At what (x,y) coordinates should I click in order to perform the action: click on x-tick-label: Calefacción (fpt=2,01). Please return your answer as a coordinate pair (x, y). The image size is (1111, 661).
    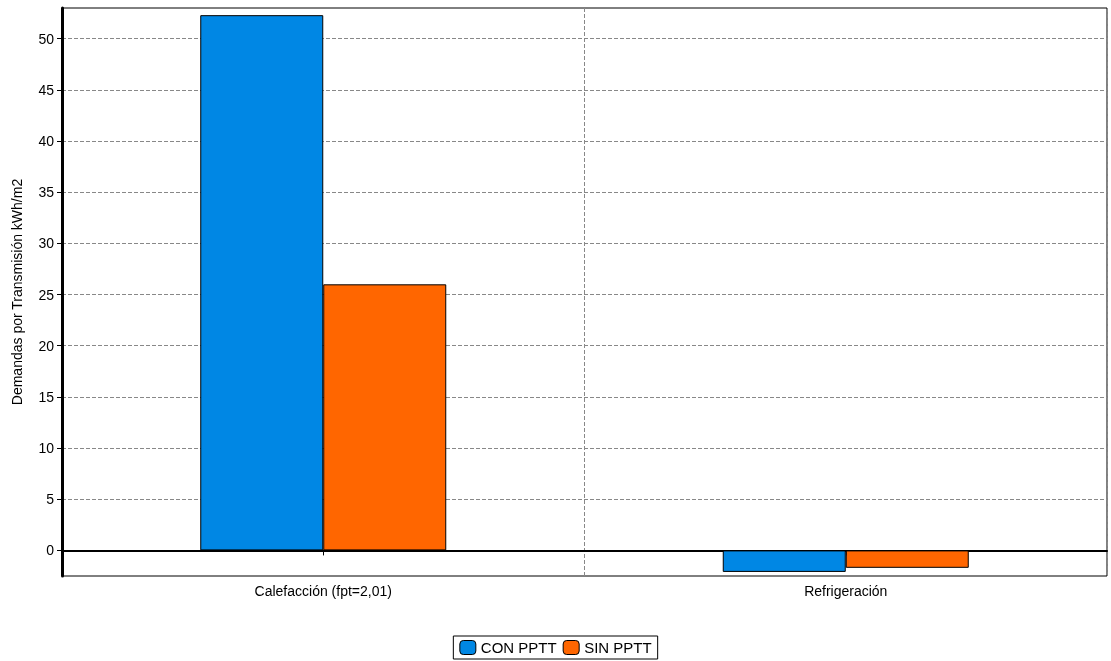
    Looking at the image, I should click on (323, 591).